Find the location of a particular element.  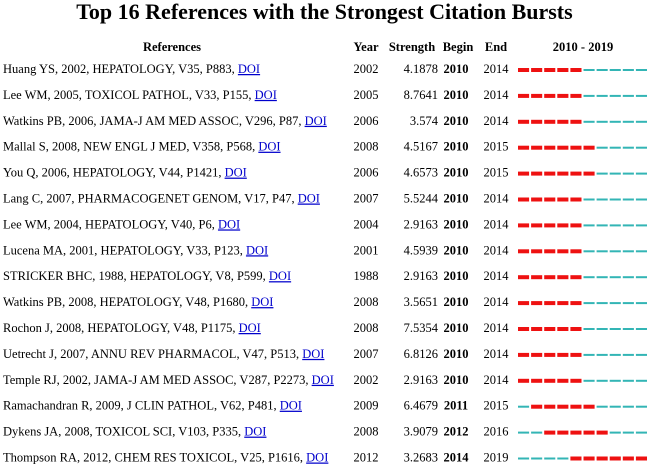

strength-cell: 6.8126 is located at coordinates (421, 354).